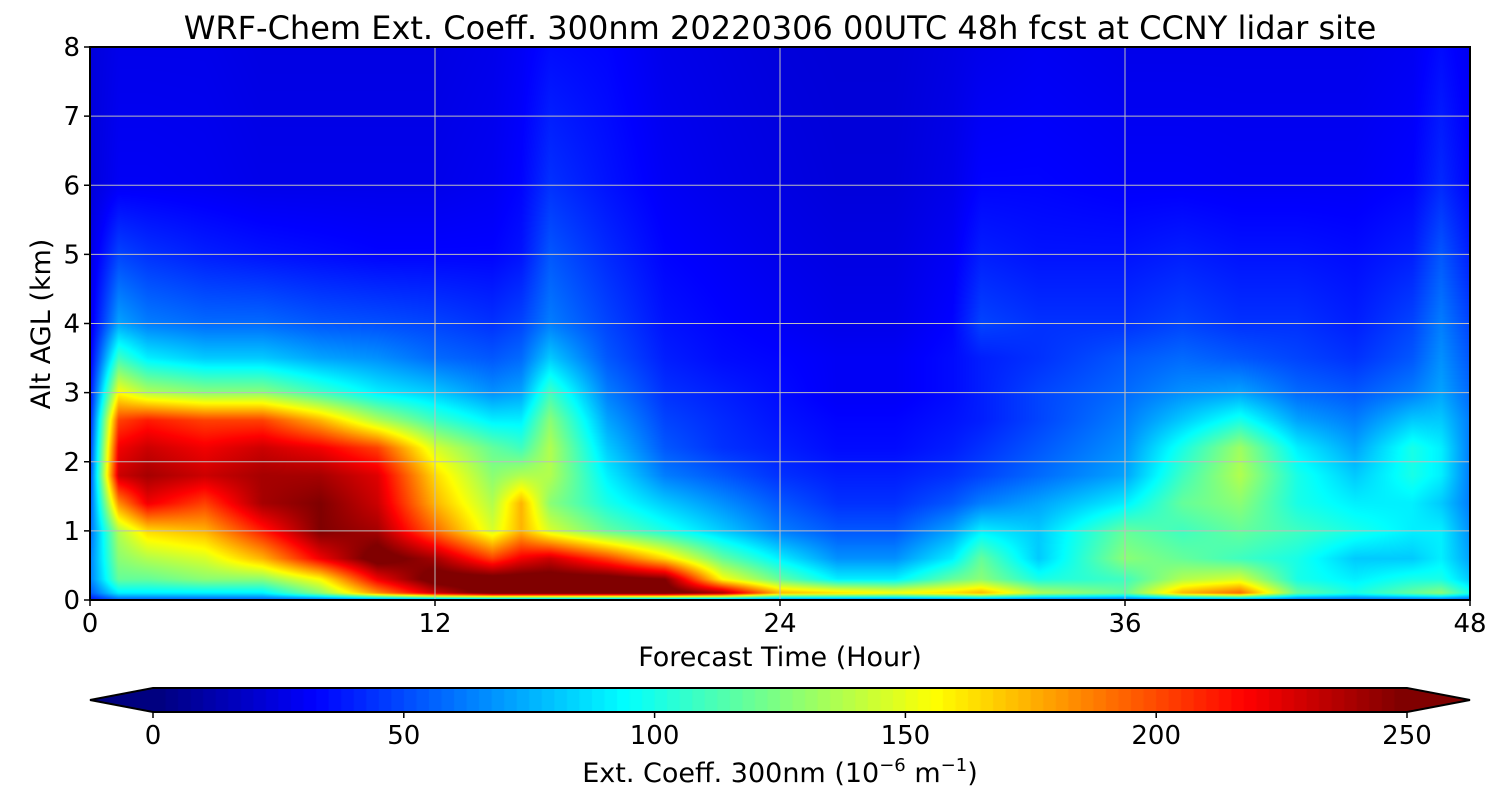  I want to click on colorbar-tick-label: 250, so click(1407, 736).